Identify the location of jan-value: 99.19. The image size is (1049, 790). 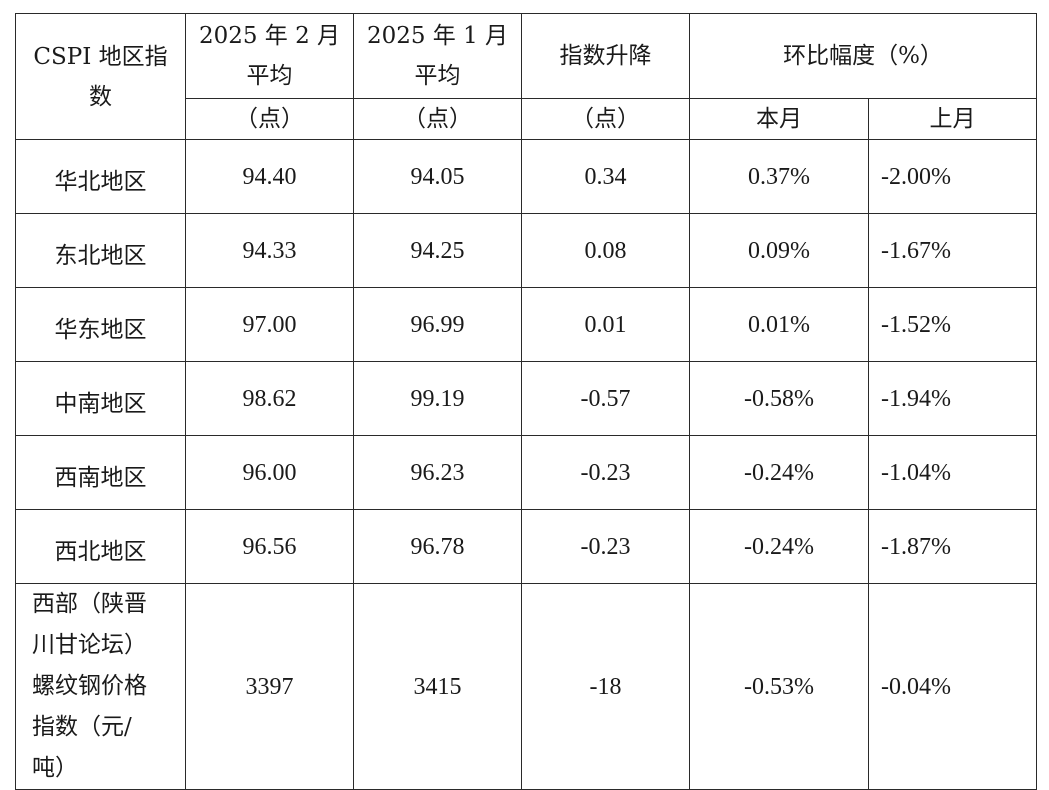
(437, 398).